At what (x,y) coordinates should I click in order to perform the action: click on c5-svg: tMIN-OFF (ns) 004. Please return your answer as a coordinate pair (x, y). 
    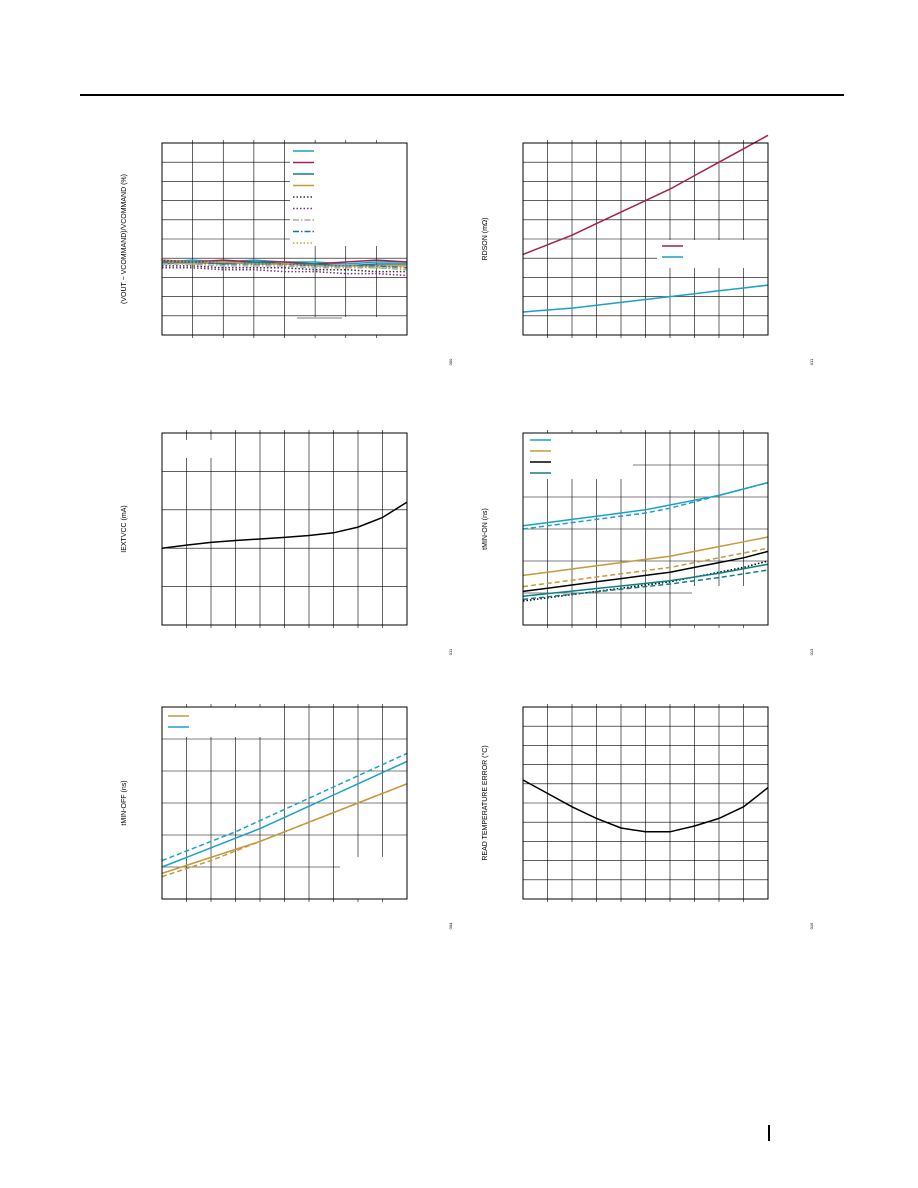
    Looking at the image, I should click on (287, 816).